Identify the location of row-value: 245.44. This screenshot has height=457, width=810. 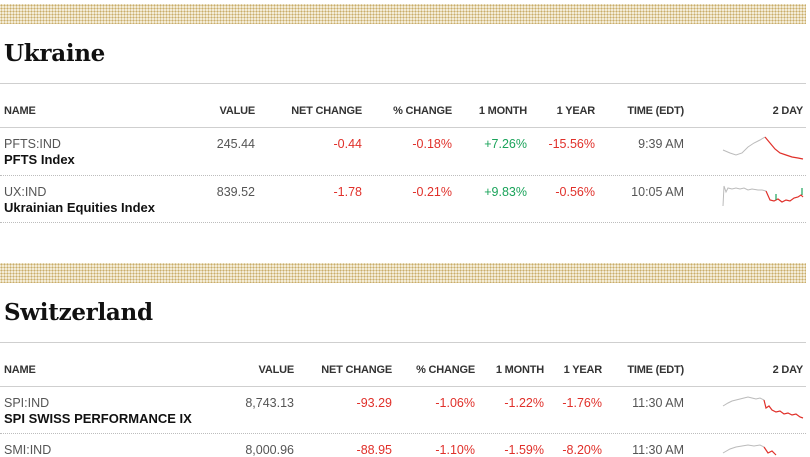
(235, 144).